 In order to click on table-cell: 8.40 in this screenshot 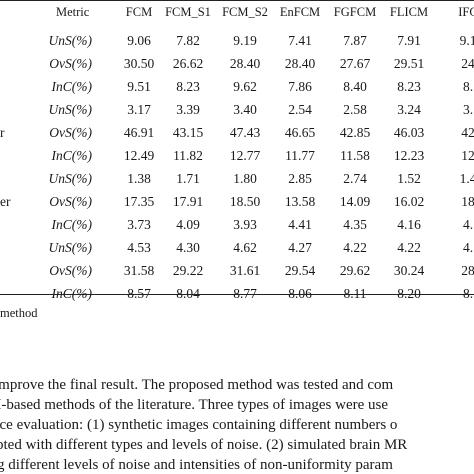, I will do `click(355, 86)`.